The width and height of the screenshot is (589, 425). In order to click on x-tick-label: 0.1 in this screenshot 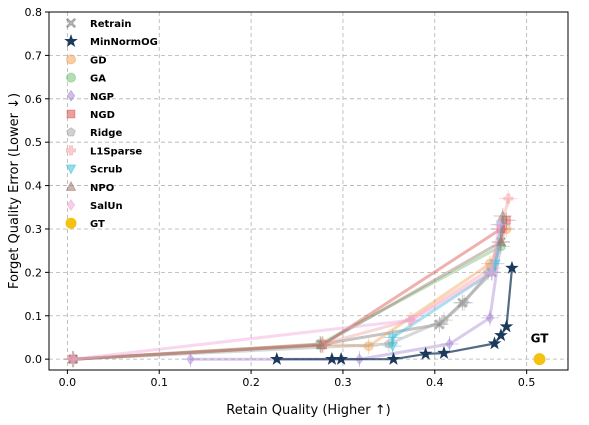, I will do `click(159, 382)`.